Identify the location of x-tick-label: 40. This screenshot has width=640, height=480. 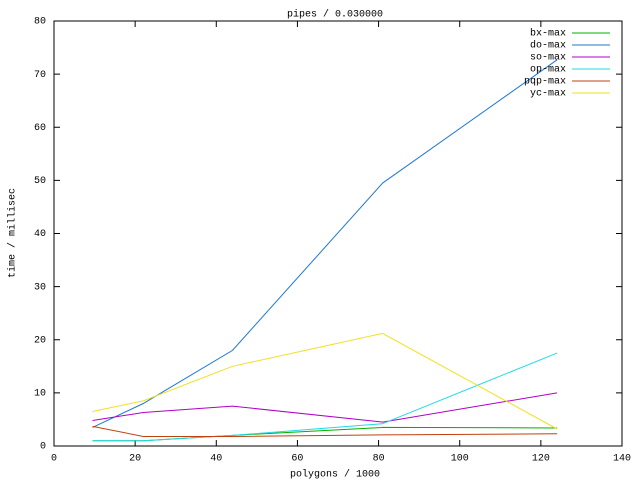
(216, 459).